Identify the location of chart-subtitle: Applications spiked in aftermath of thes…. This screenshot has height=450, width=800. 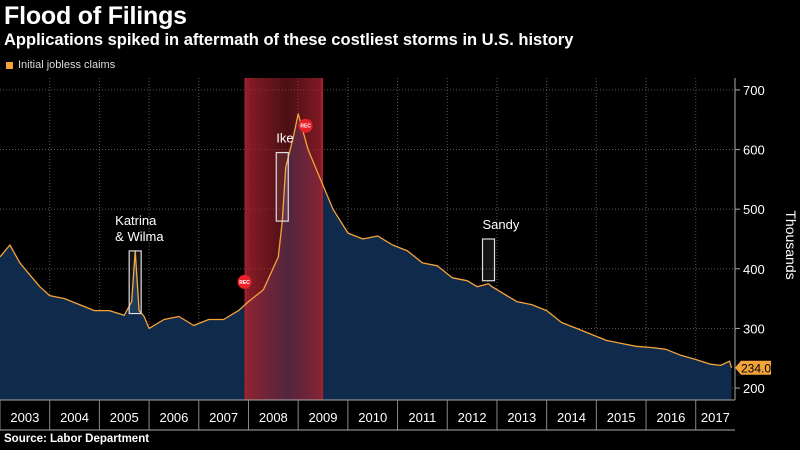
(289, 40).